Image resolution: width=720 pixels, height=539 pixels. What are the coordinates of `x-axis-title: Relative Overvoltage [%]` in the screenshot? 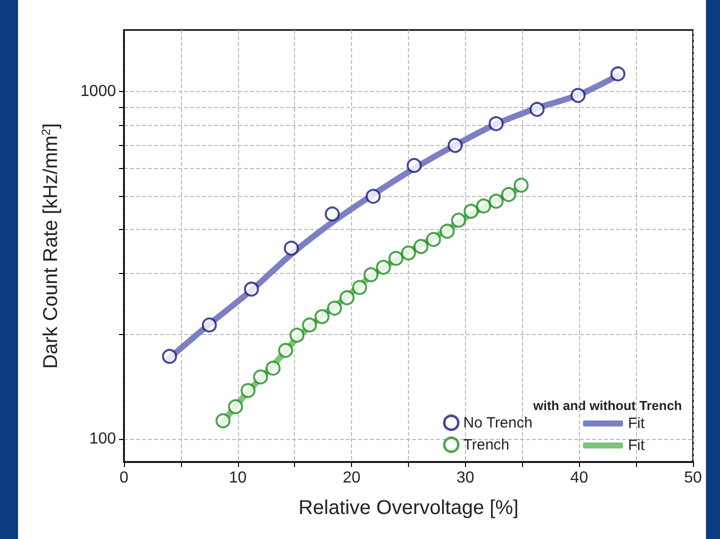 It's located at (408, 508).